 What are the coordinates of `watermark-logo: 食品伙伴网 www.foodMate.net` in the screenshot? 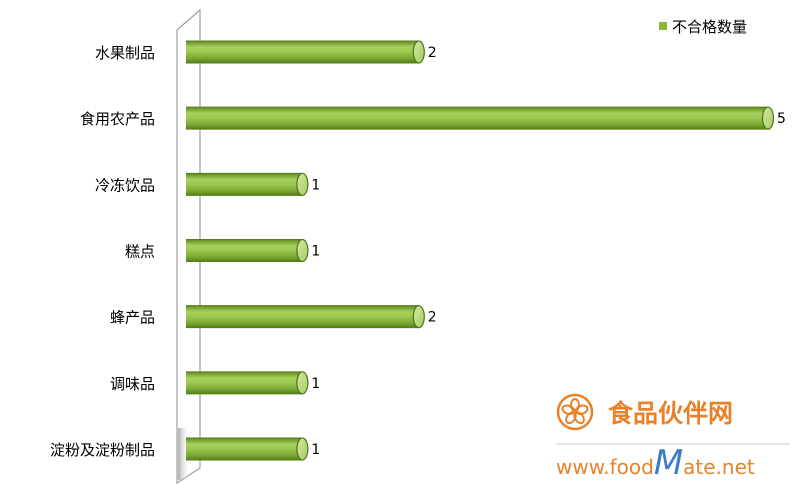 It's located at (673, 438).